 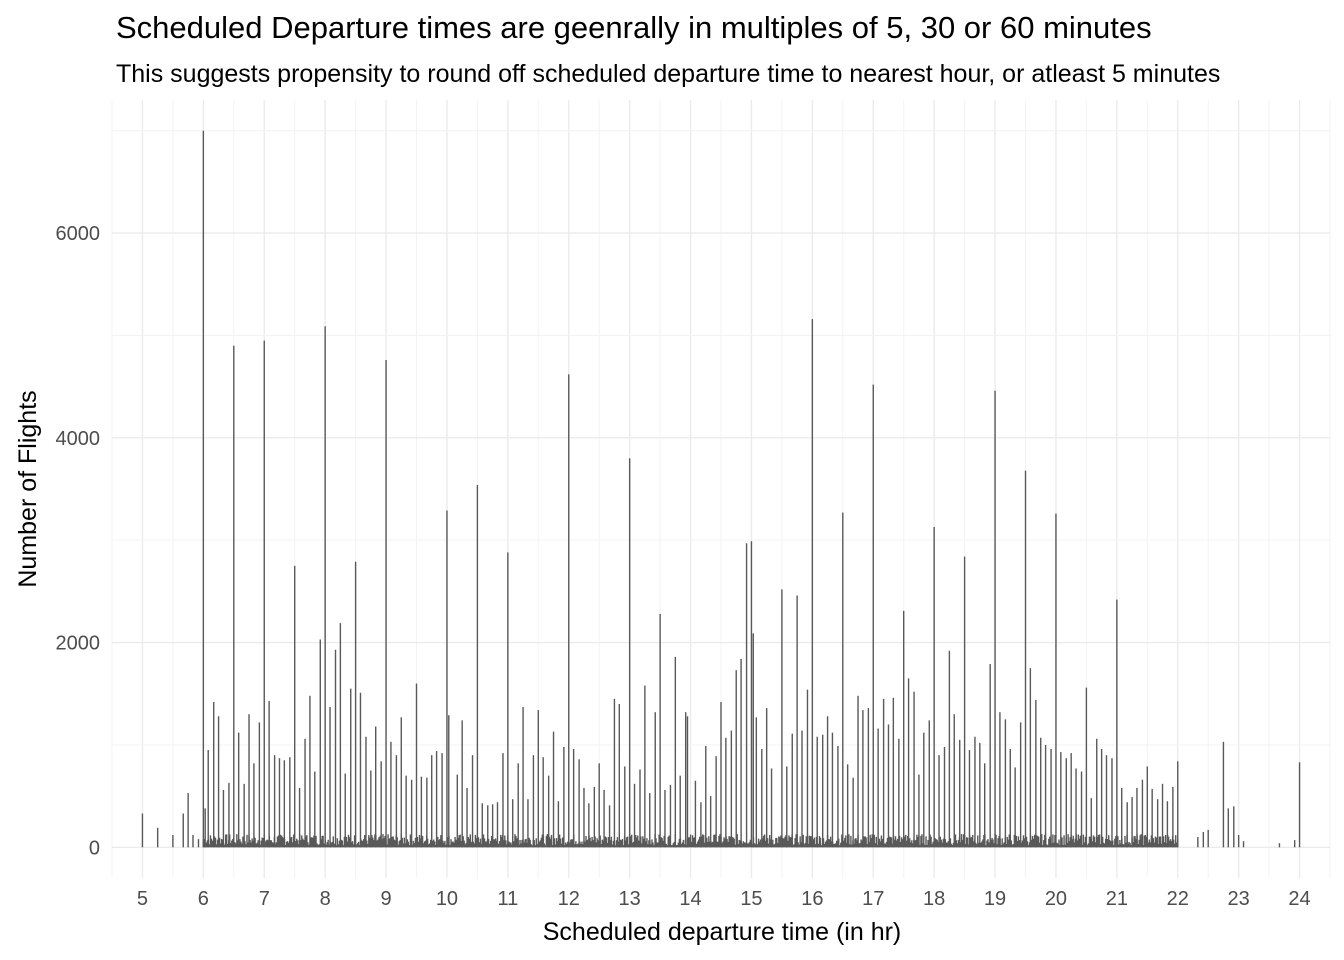 What do you see at coordinates (78, 541) in the screenshot?
I see `y-axis-ticks: 0 2000 4000 6000` at bounding box center [78, 541].